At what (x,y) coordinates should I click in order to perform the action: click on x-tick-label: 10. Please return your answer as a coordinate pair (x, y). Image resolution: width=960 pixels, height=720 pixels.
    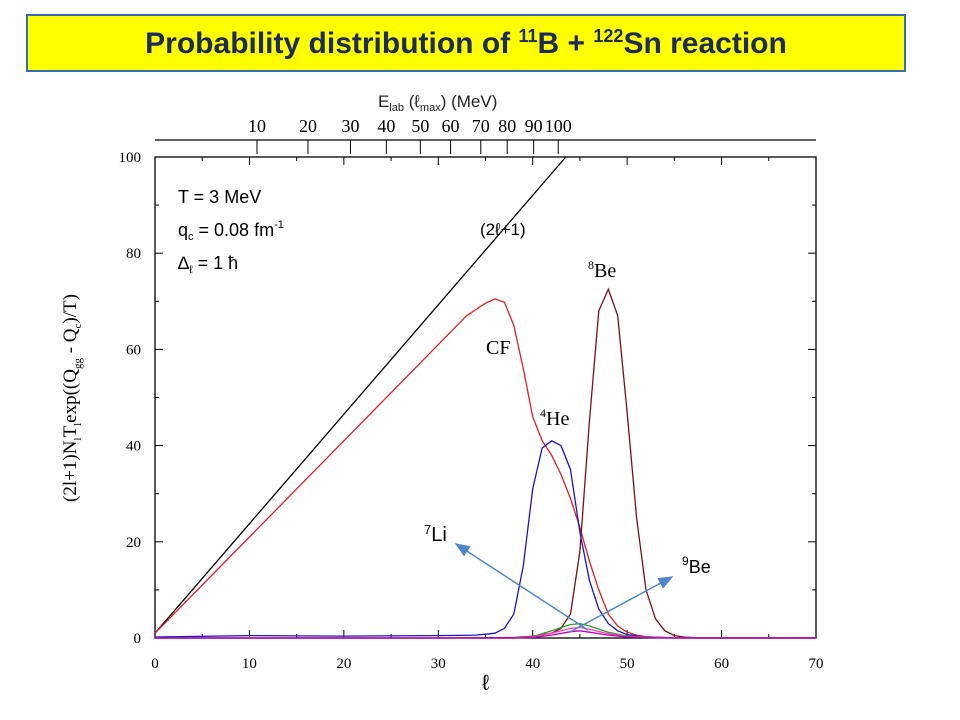
    Looking at the image, I should click on (249, 664).